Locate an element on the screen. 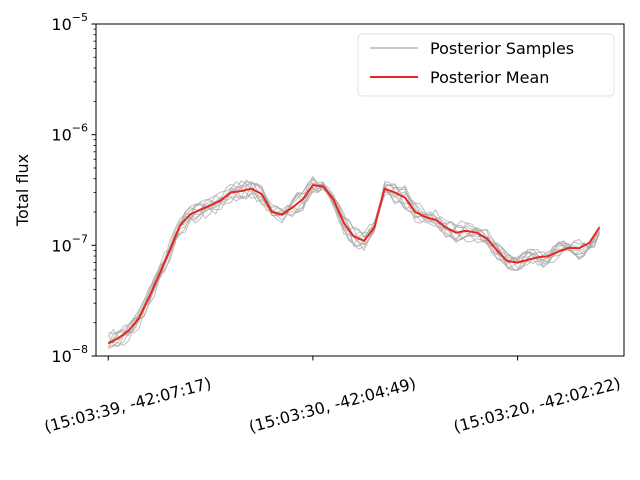 Image resolution: width=640 pixels, height=480 pixels. y-axis: 10⁻⁸ 10⁻⁷ 10⁻⁶ 10⁻⁵ is located at coordinates (73, 188).